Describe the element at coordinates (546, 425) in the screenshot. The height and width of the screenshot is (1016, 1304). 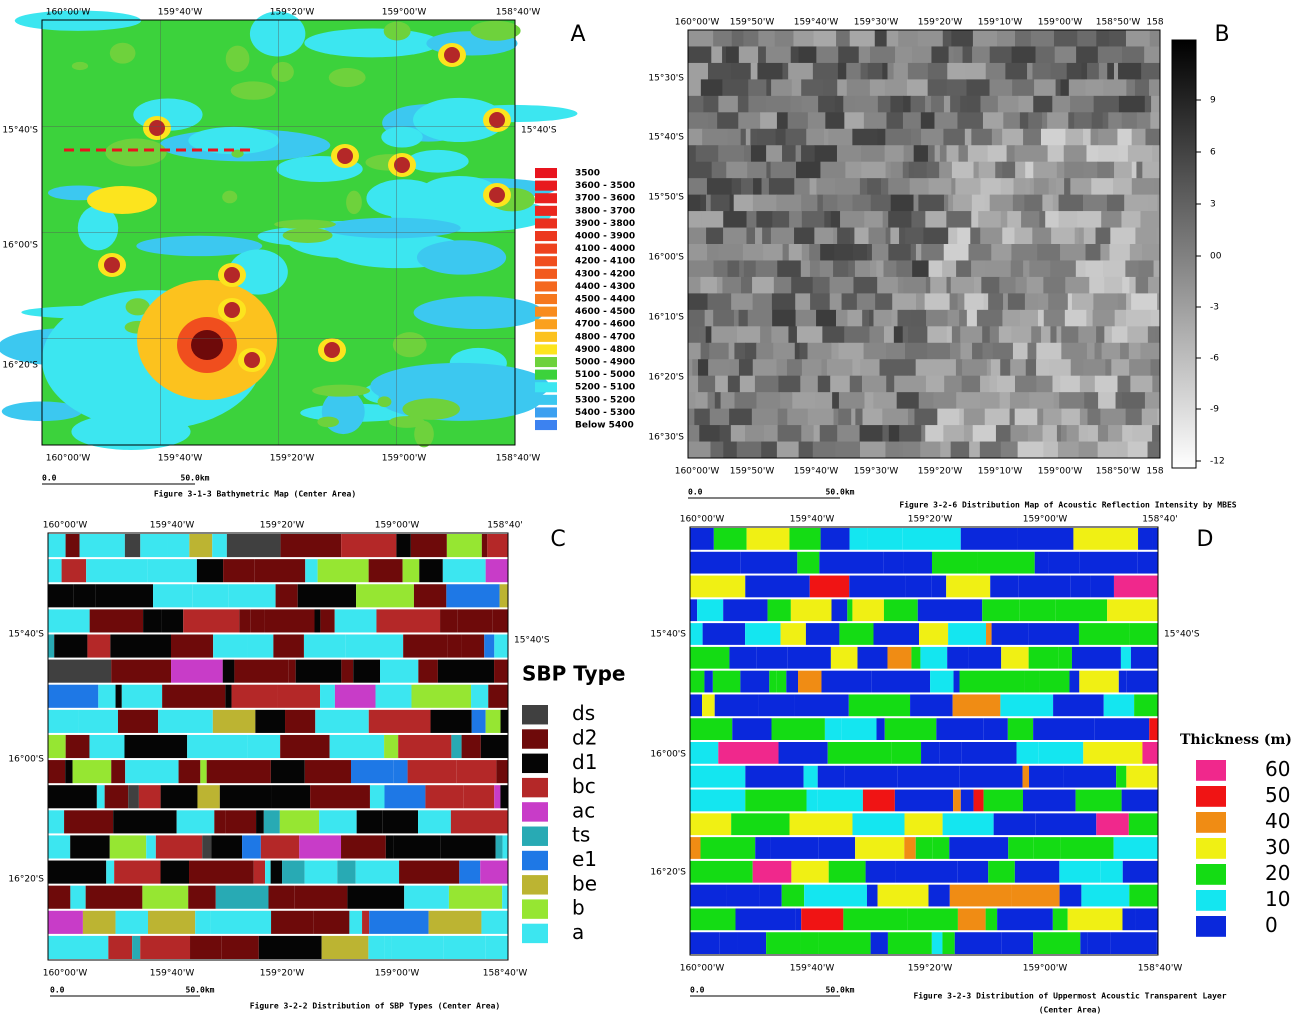
I see `legend-swatch` at that location.